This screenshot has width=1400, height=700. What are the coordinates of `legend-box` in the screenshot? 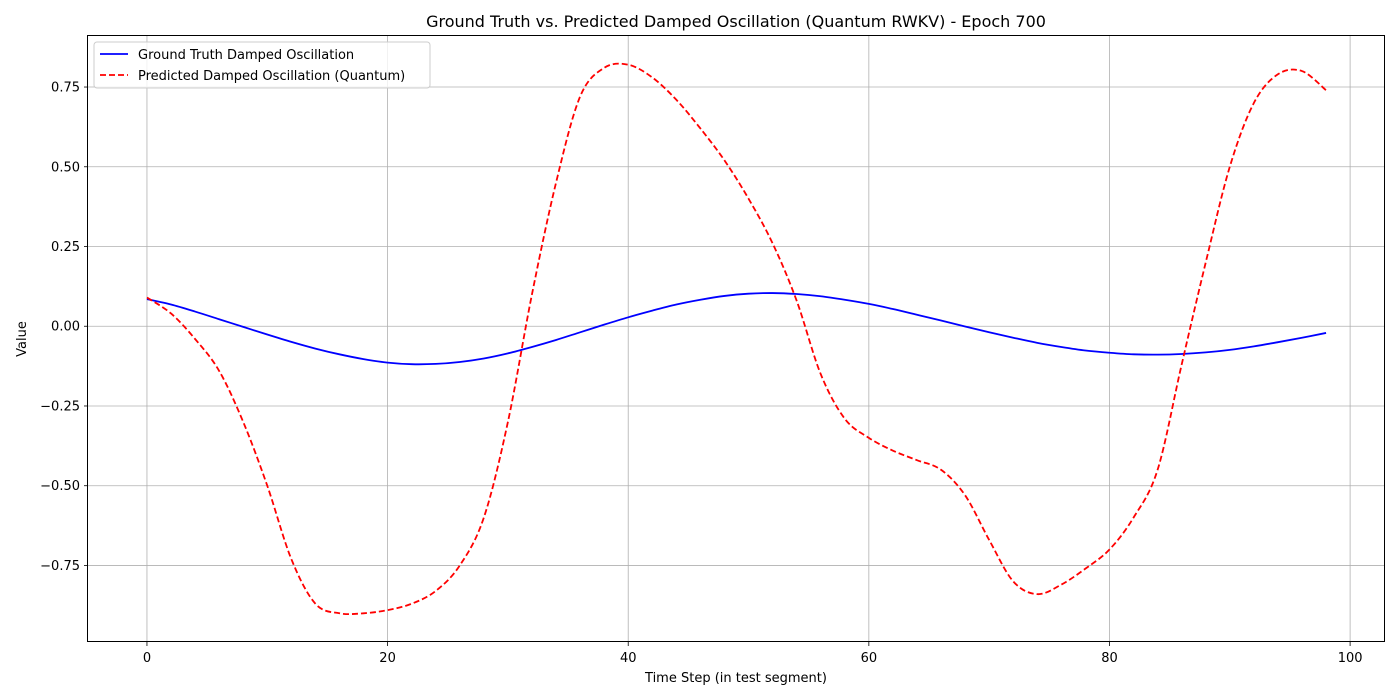 It's located at (262, 65).